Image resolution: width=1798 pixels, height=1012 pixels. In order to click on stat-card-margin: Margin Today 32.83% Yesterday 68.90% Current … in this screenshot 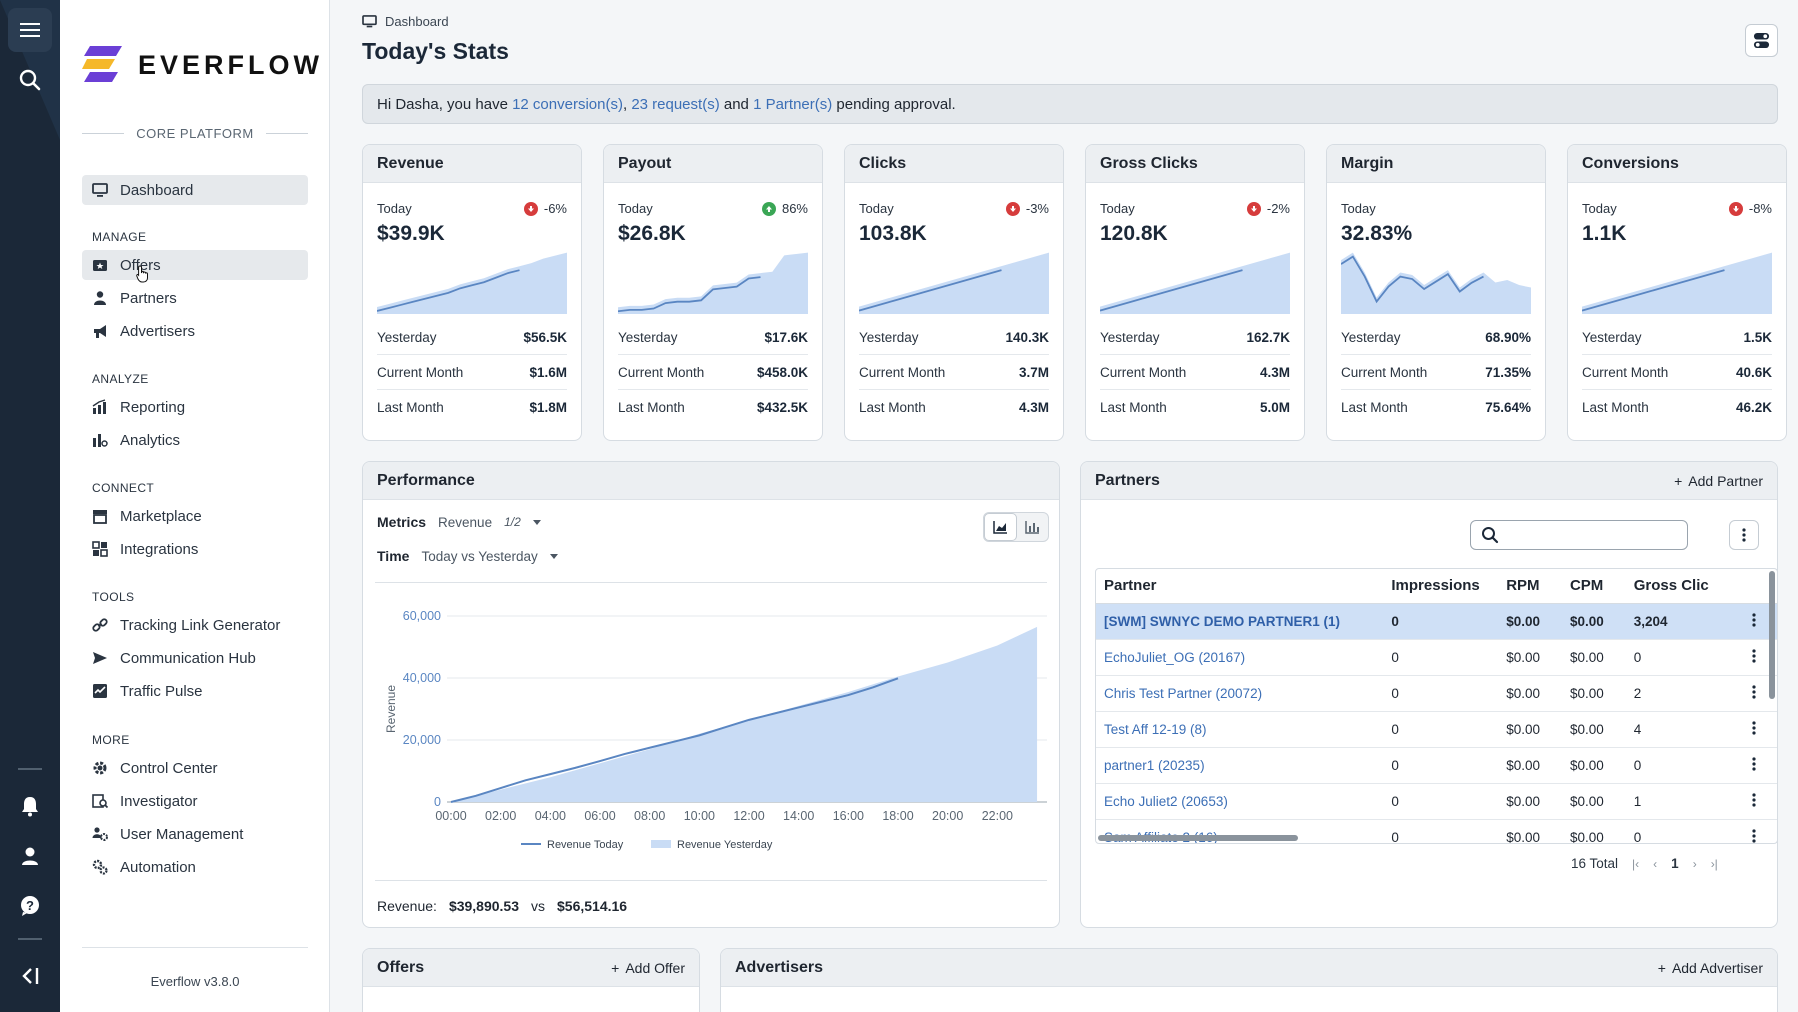, I will do `click(1436, 292)`.